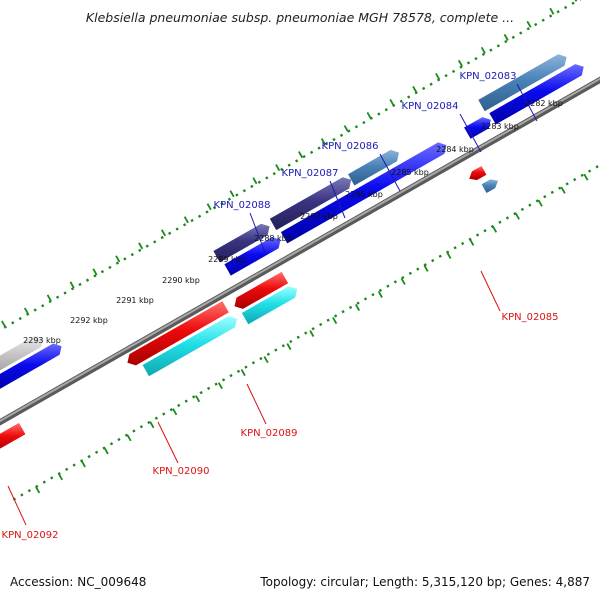  I want to click on gene-label: KPN_02087, so click(310, 173).